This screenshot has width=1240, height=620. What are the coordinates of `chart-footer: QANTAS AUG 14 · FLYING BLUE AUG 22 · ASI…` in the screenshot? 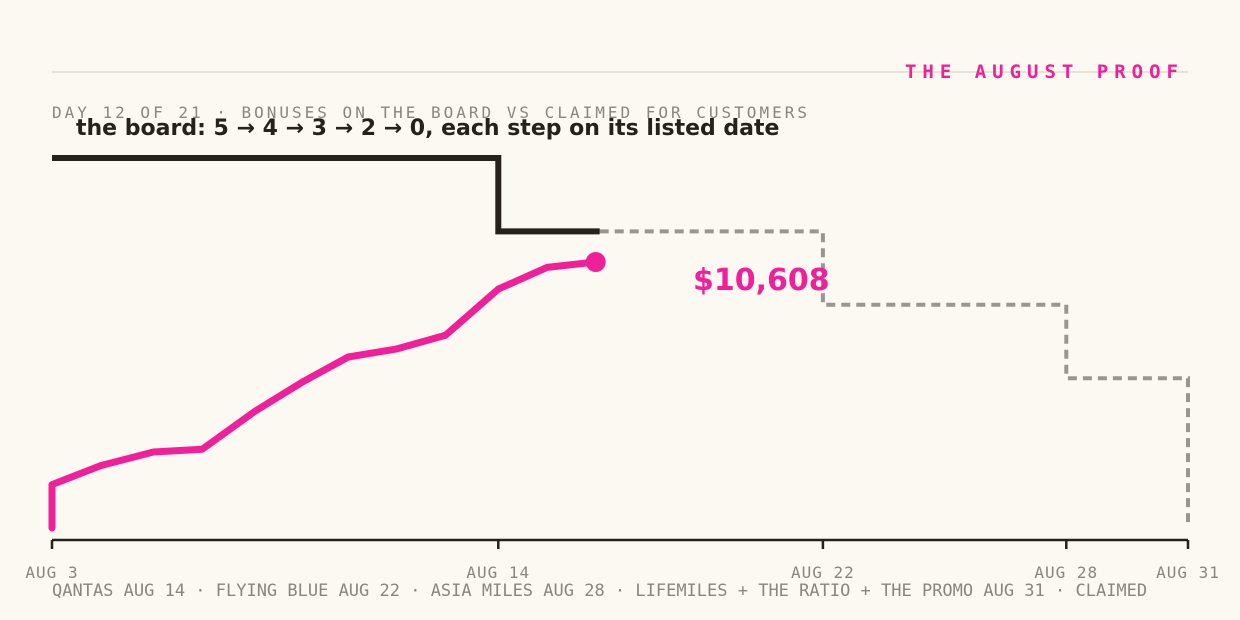 It's located at (599, 591).